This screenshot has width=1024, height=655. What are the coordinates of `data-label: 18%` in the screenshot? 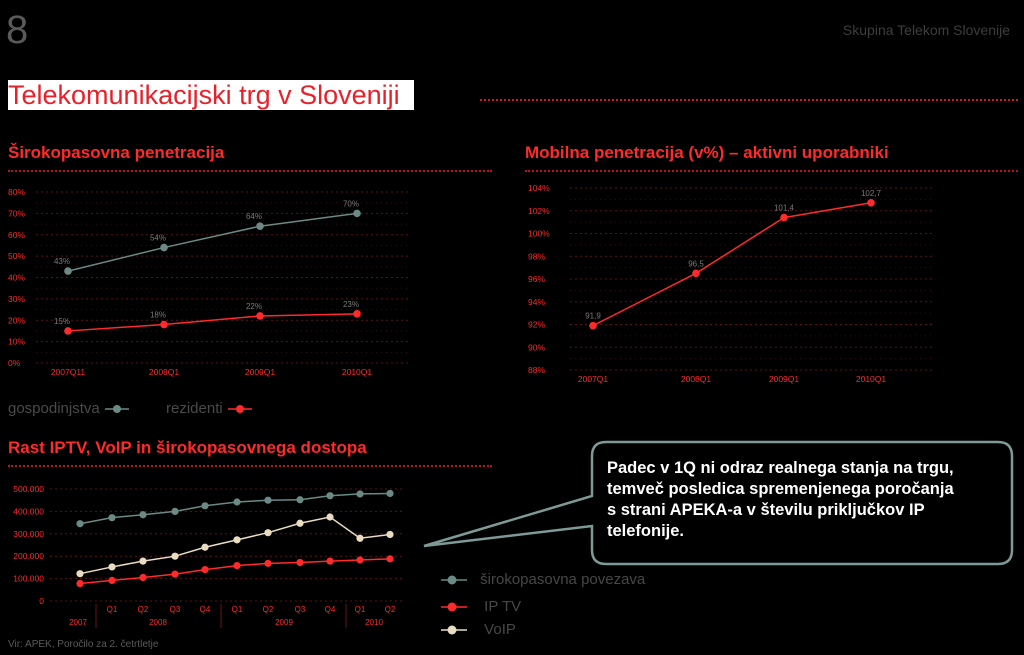 It's located at (158, 315).